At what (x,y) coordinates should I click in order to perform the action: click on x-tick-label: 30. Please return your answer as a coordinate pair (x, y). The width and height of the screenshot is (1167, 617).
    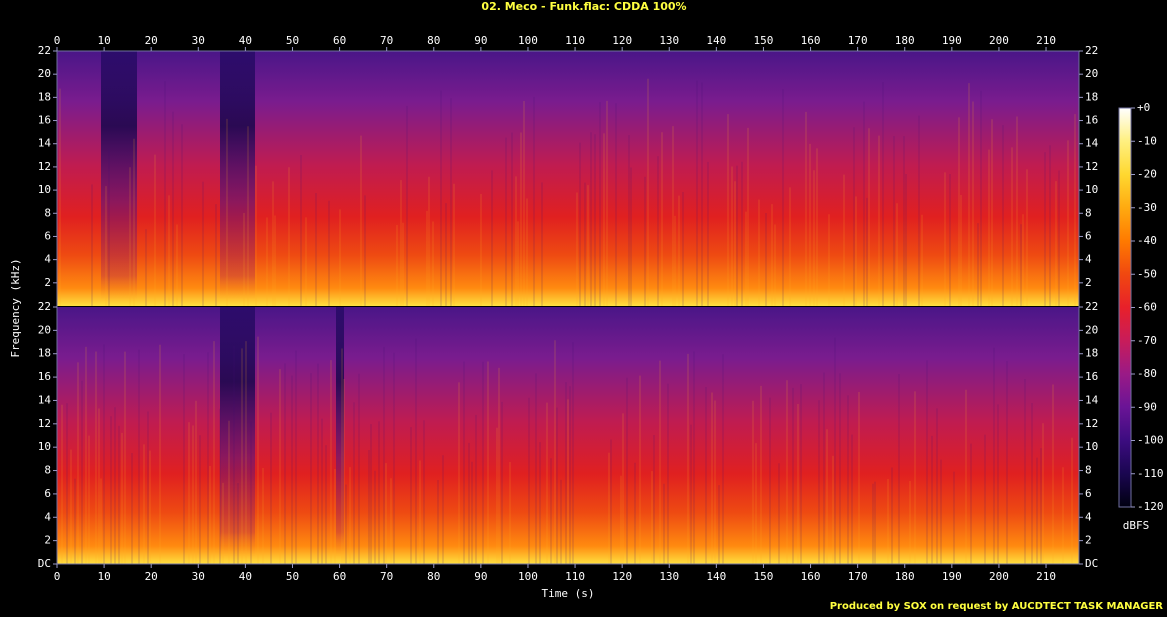
    Looking at the image, I should click on (198, 576).